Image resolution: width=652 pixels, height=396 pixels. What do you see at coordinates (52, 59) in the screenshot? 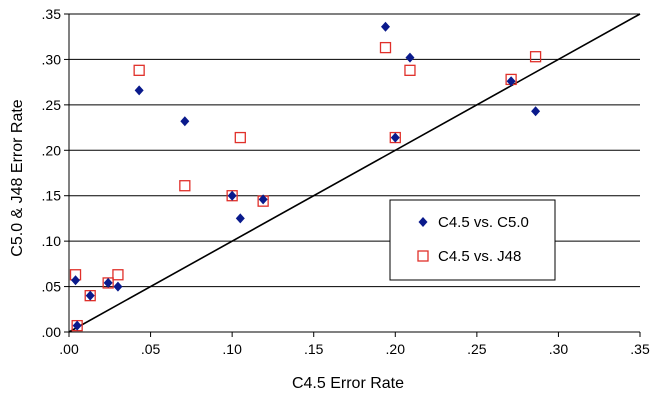
I see `y-tick-label: .30` at bounding box center [52, 59].